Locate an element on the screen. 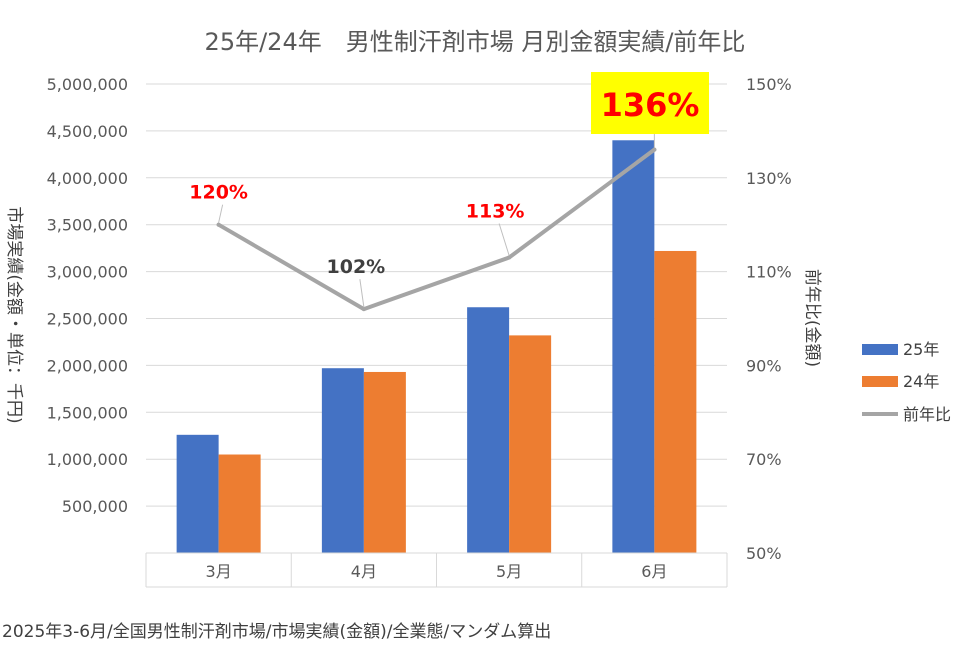 The image size is (960, 652). bar-24年-5月 is located at coordinates (530, 444).